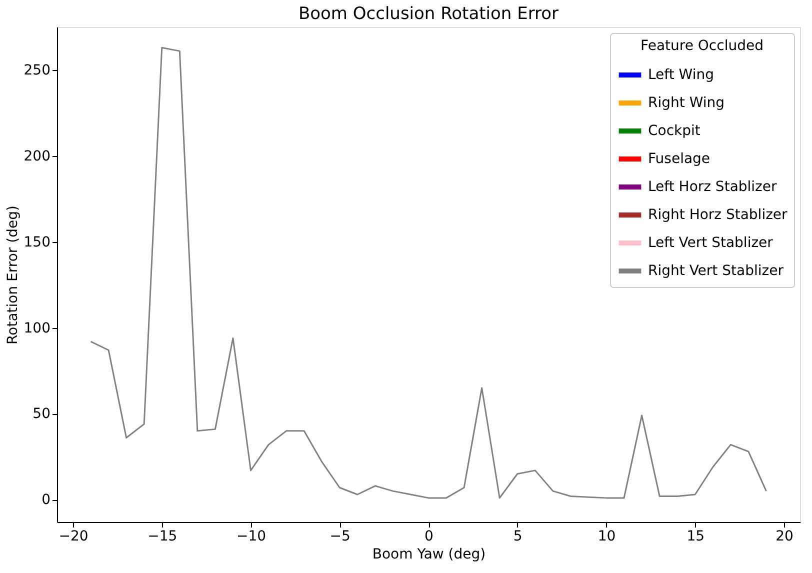 This screenshot has width=812, height=573. What do you see at coordinates (428, 14) in the screenshot?
I see `chart-title: Boom Occlusion Rotation Error` at bounding box center [428, 14].